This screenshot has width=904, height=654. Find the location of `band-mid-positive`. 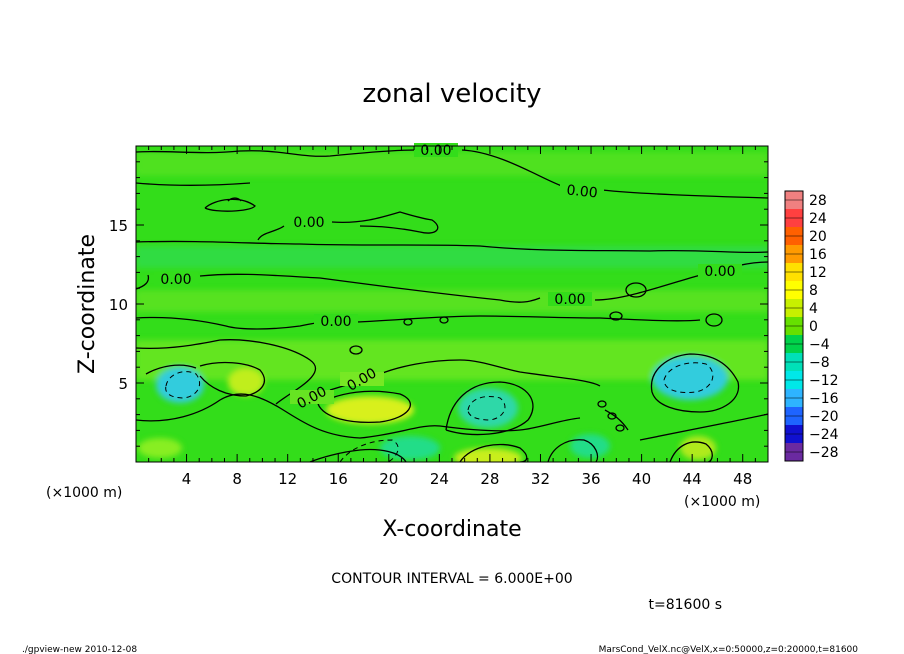

band-mid-positive is located at coordinates (452, 301).